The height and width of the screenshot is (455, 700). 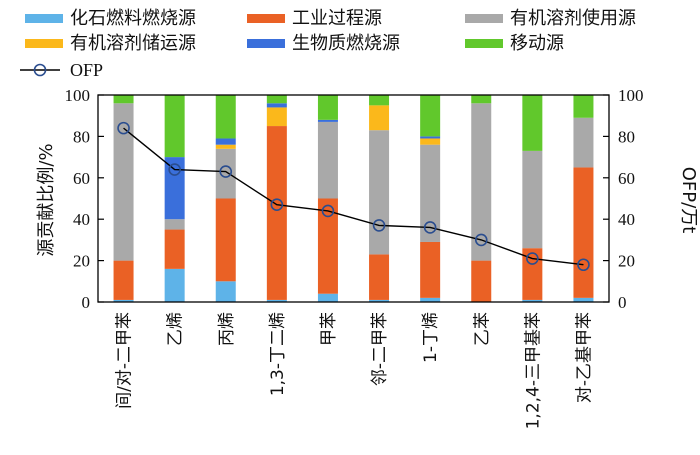 I want to click on y-tick-label-left: 20, so click(x=81, y=261).